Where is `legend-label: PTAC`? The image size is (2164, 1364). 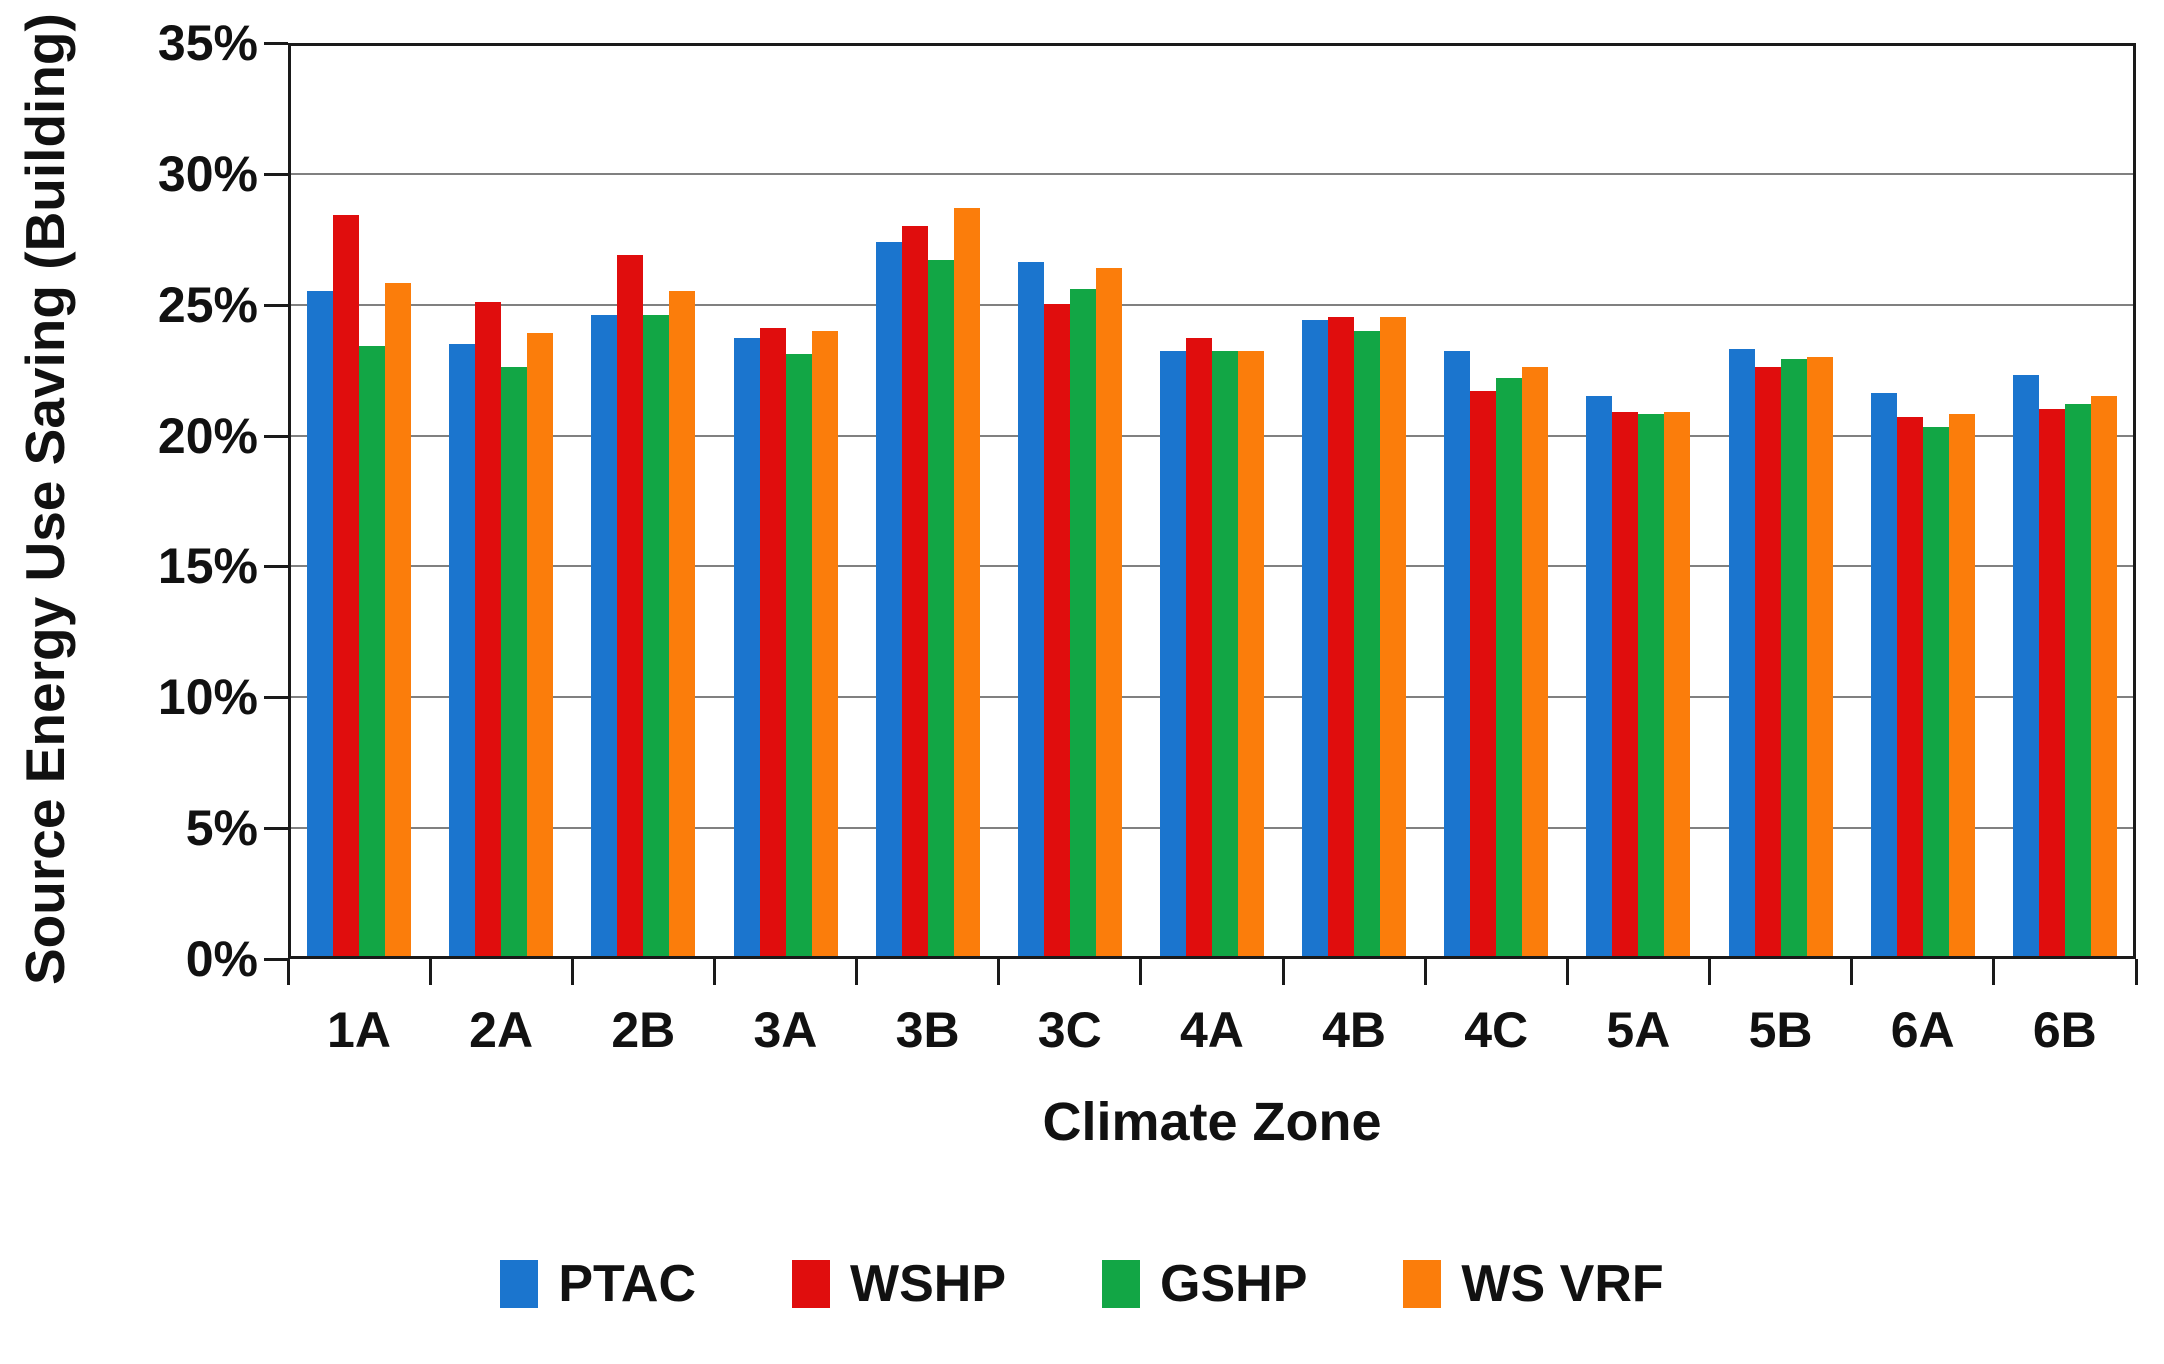
legend-label: PTAC is located at coordinates (627, 1284).